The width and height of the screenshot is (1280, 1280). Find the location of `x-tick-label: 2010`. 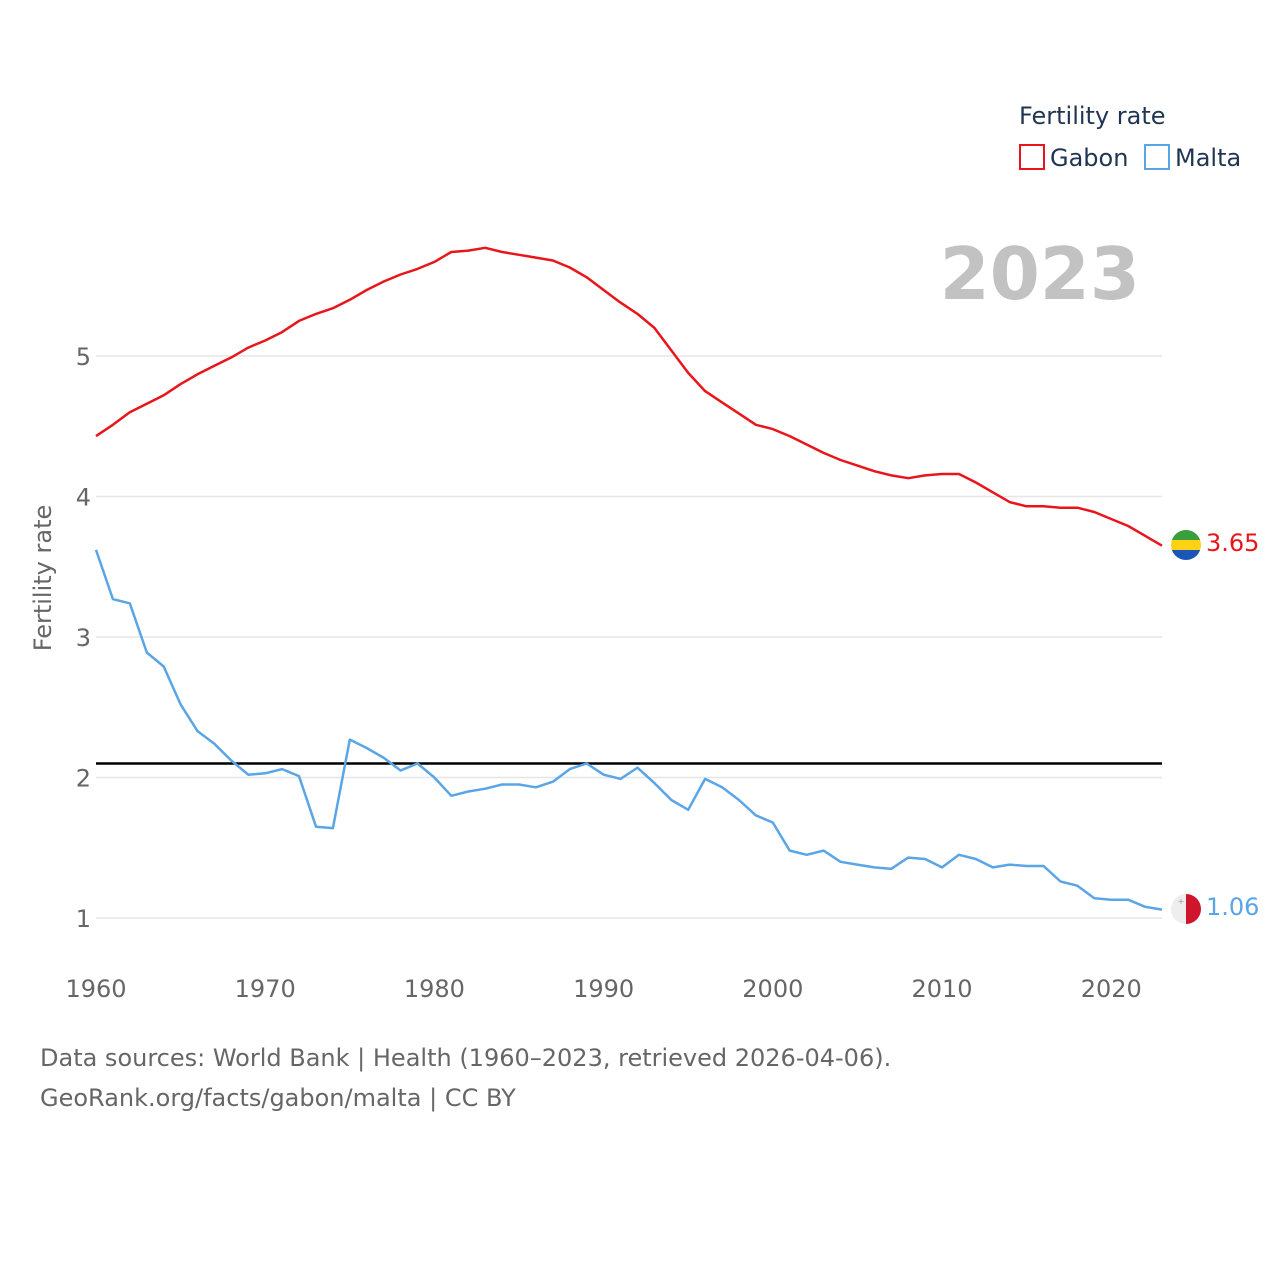

x-tick-label: 2010 is located at coordinates (941, 989).